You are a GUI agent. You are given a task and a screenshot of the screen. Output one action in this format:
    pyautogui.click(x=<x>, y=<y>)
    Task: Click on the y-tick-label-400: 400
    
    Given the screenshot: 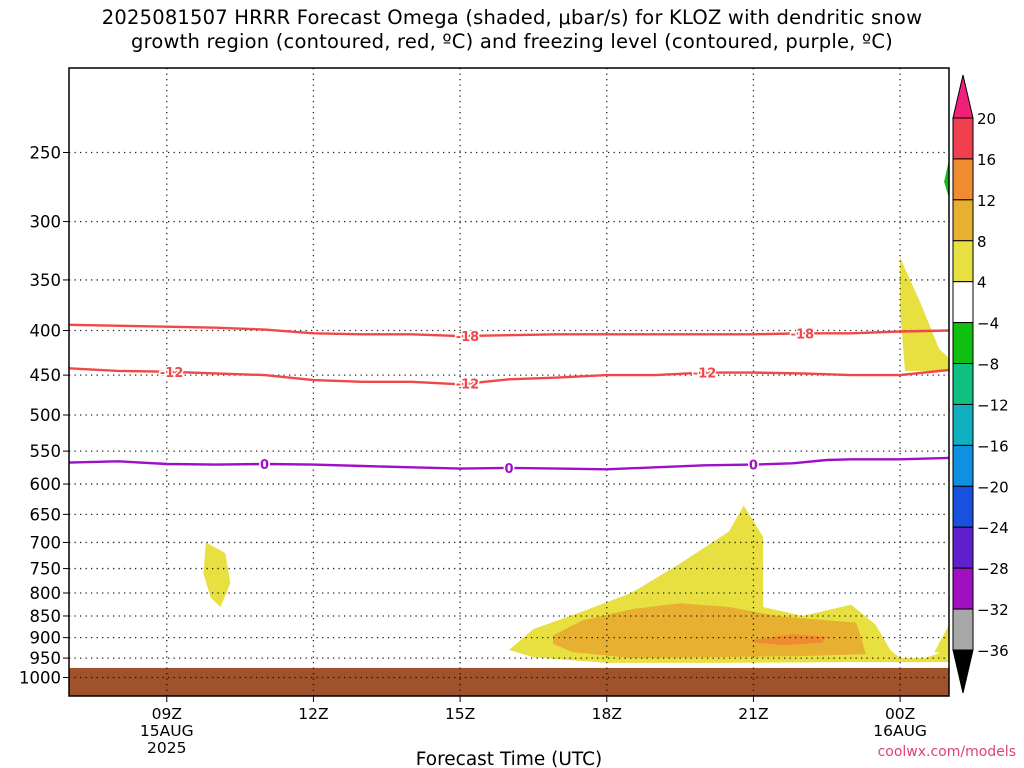 What is the action you would take?
    pyautogui.click(x=46, y=331)
    